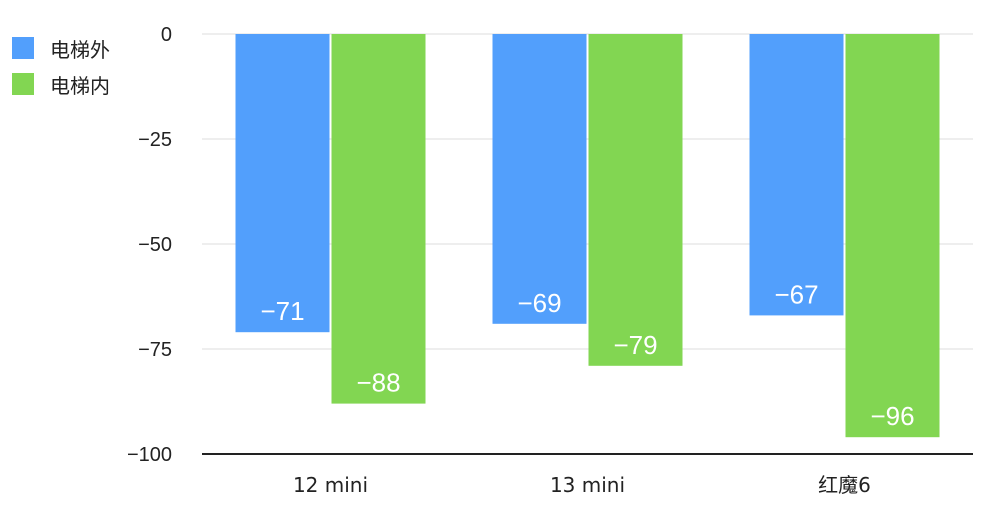  I want to click on legend: 电梯外 电梯内, so click(61, 72).